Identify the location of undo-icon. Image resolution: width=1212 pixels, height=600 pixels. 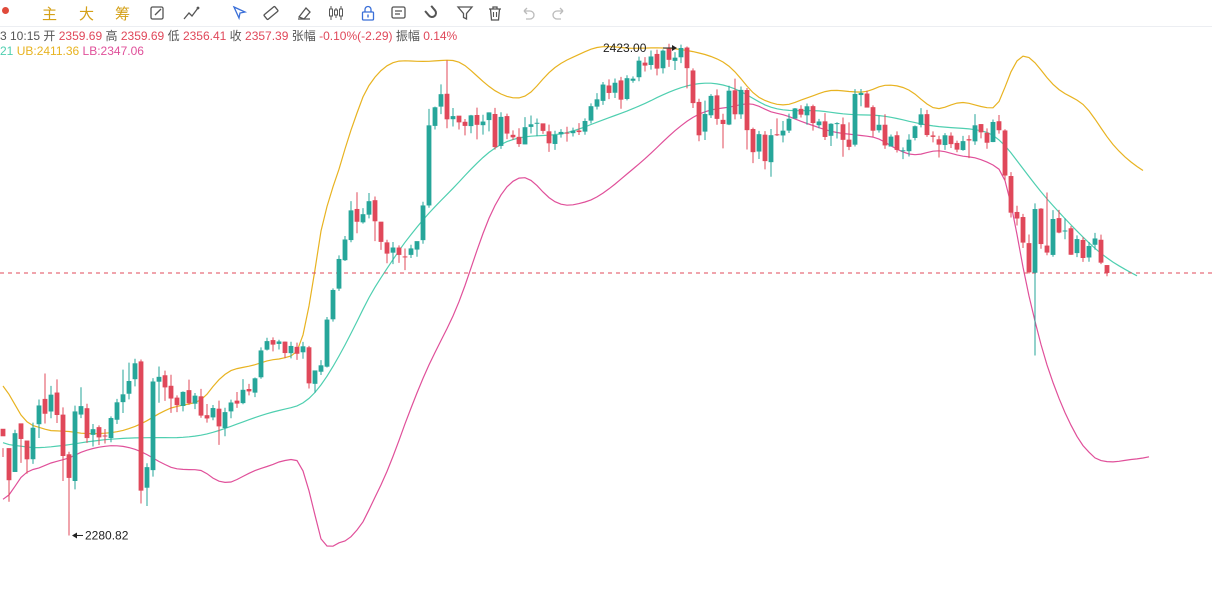
(528, 13).